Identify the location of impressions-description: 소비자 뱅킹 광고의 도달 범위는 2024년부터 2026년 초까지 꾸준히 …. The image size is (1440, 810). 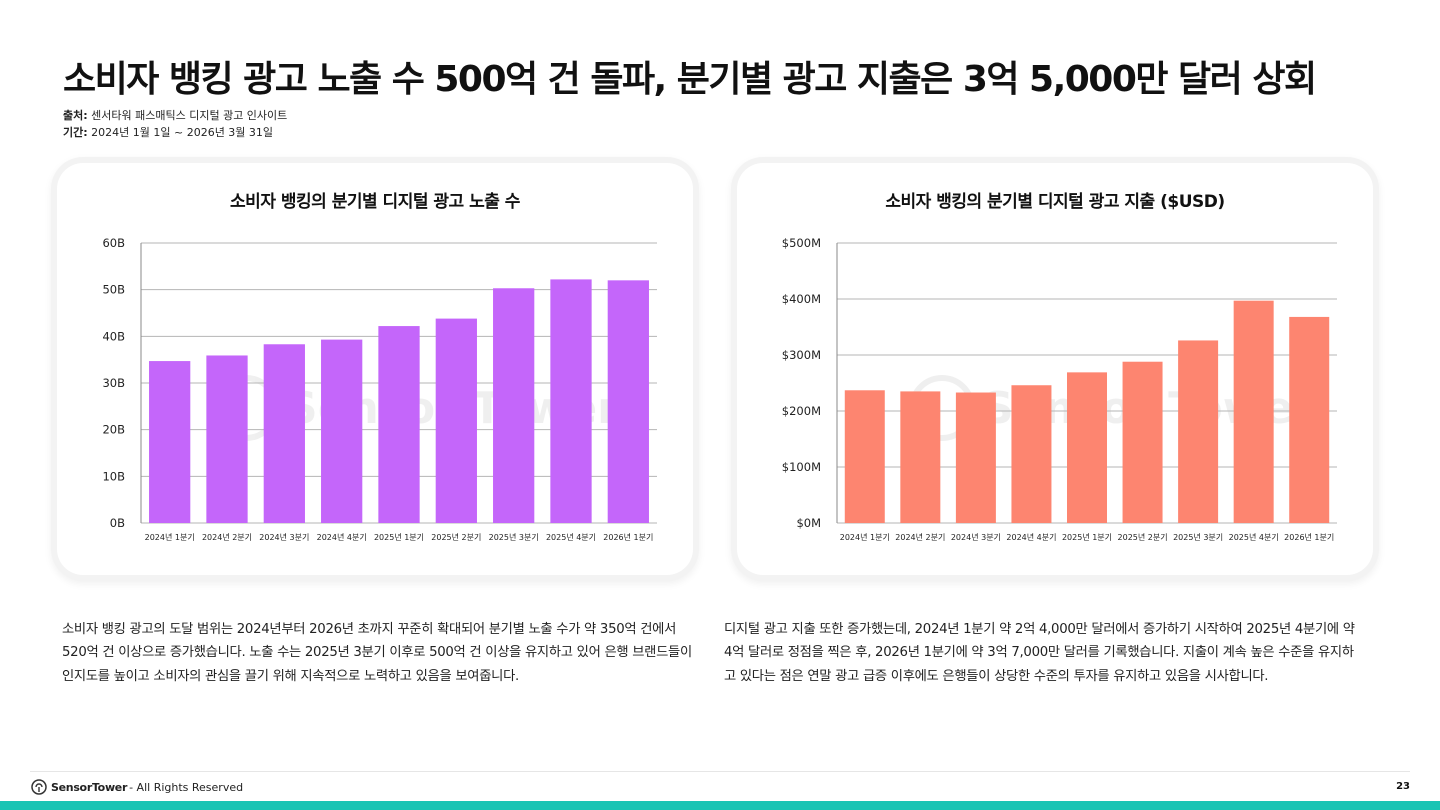
(377, 653).